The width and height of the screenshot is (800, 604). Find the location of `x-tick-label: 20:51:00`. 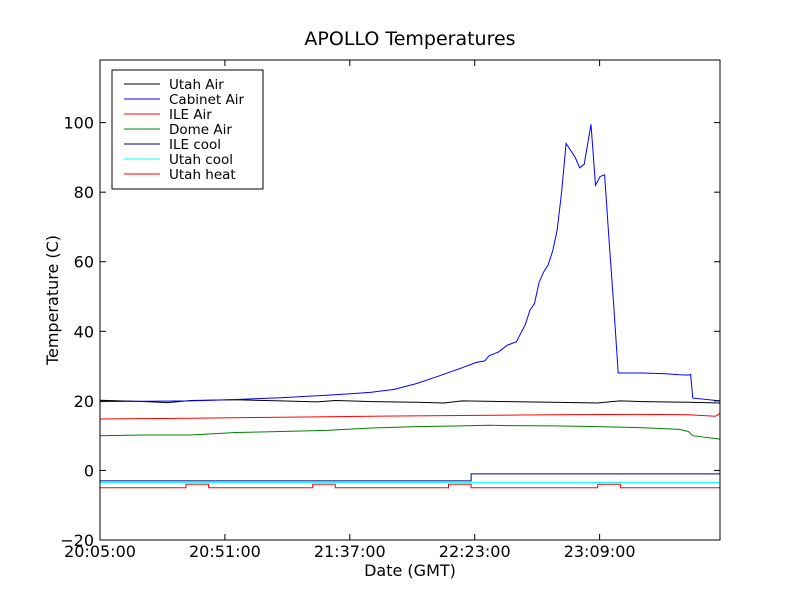

x-tick-label: 20:51:00 is located at coordinates (225, 551).